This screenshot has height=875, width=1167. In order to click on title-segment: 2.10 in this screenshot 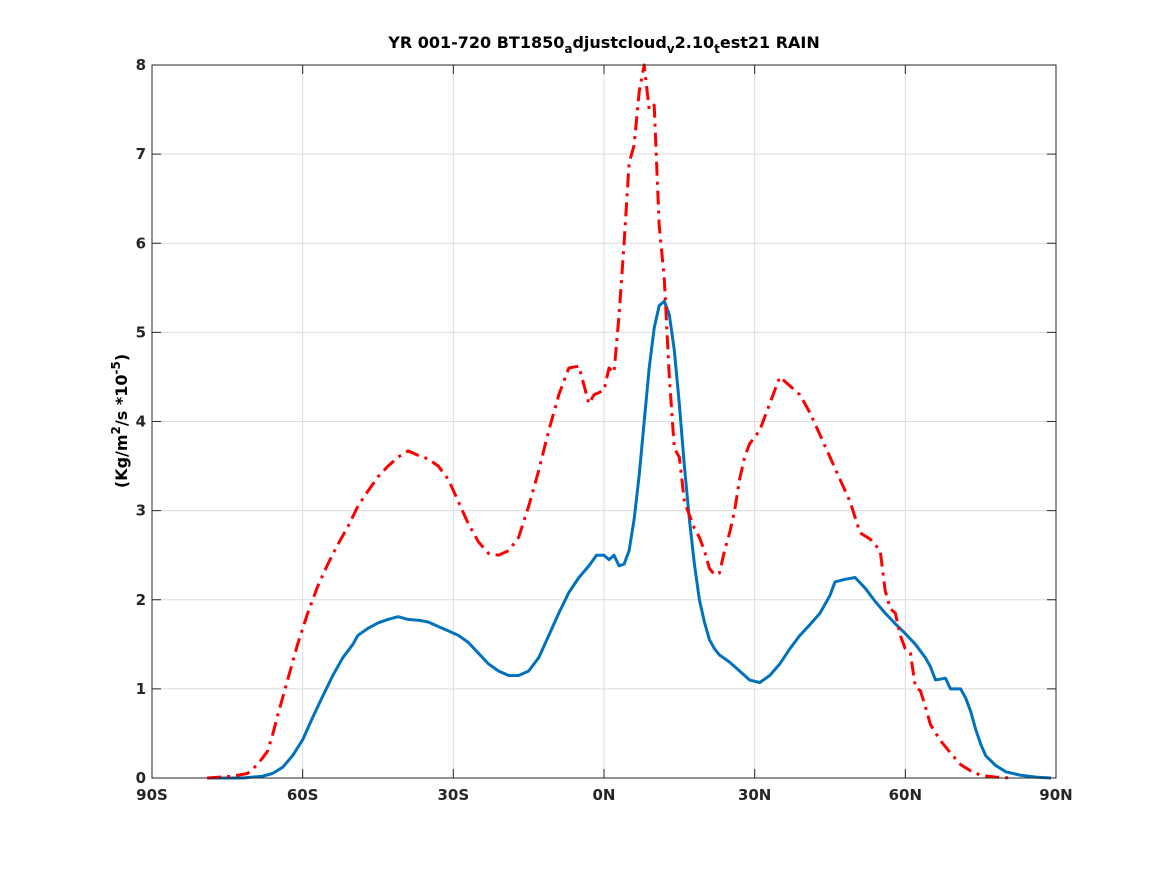, I will do `click(694, 42)`.